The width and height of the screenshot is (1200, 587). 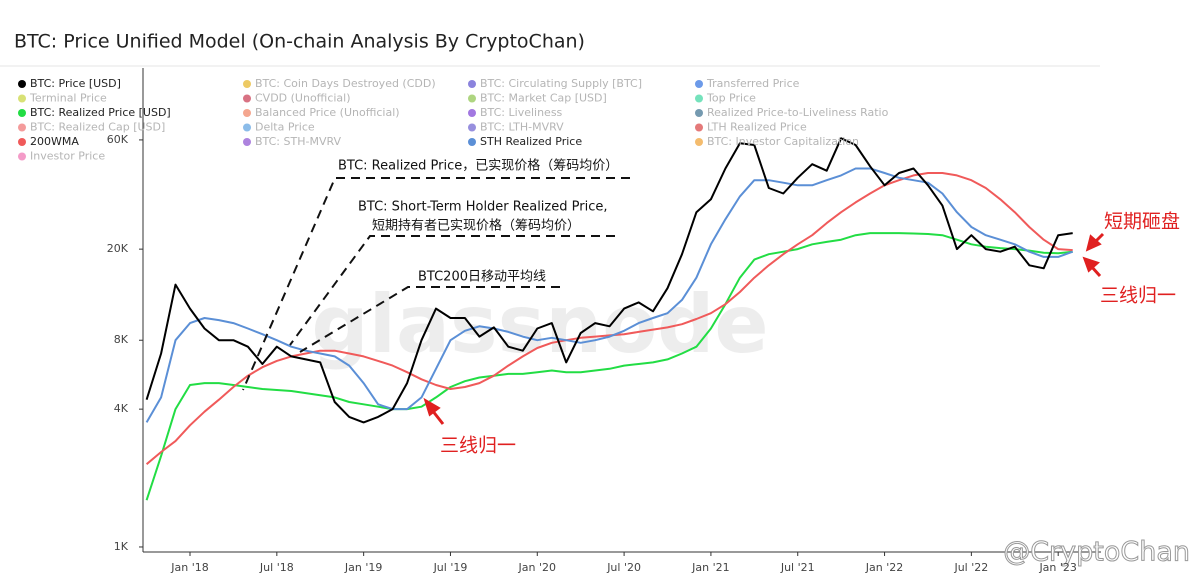 I want to click on x-tick-label: Jul '21, so click(x=797, y=567).